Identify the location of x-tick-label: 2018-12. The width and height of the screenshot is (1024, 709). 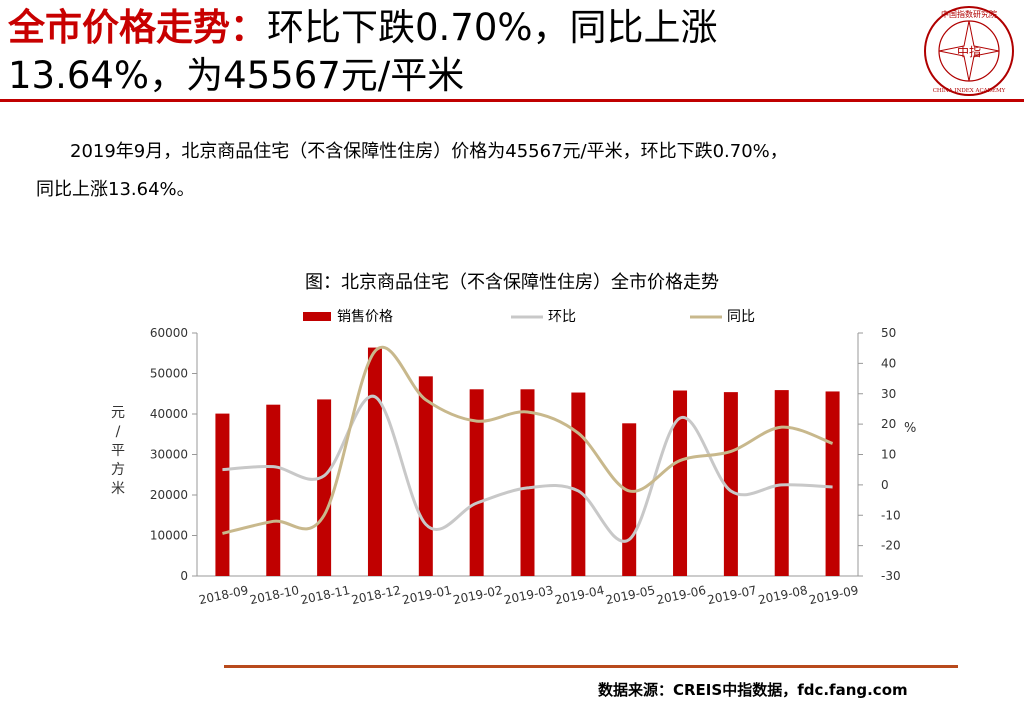
(376, 595).